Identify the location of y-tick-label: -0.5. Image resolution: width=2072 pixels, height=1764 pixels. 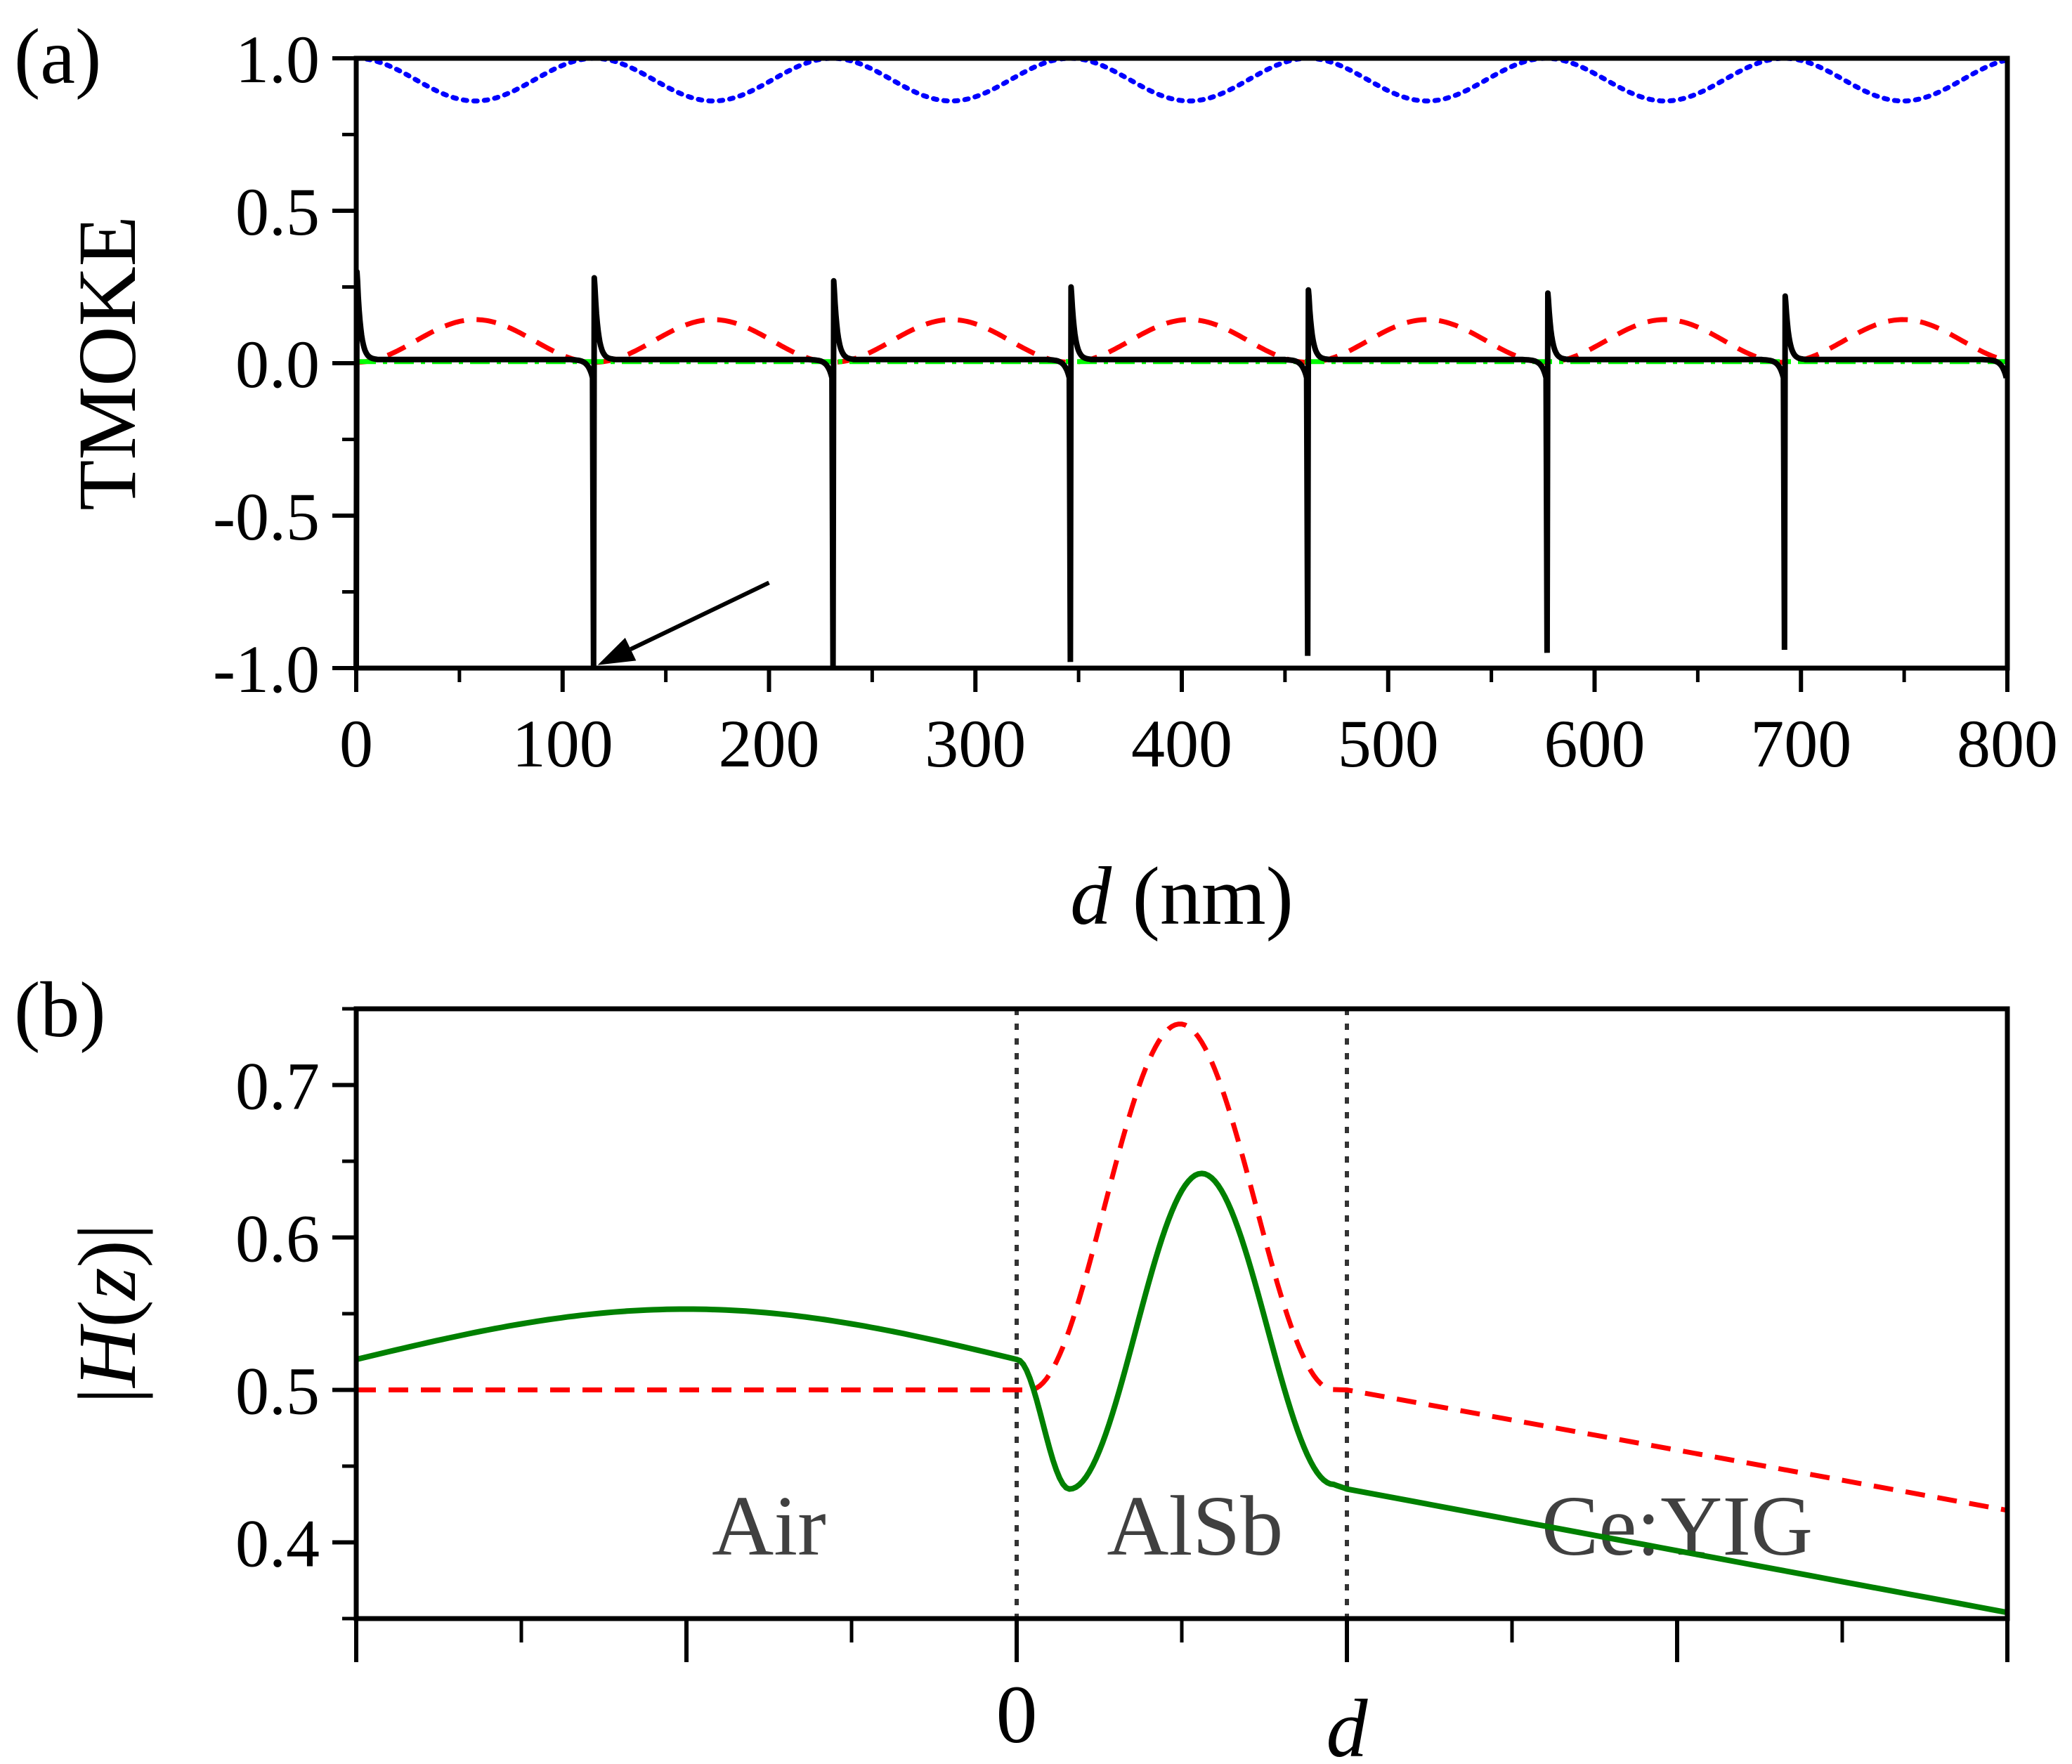
(266, 516).